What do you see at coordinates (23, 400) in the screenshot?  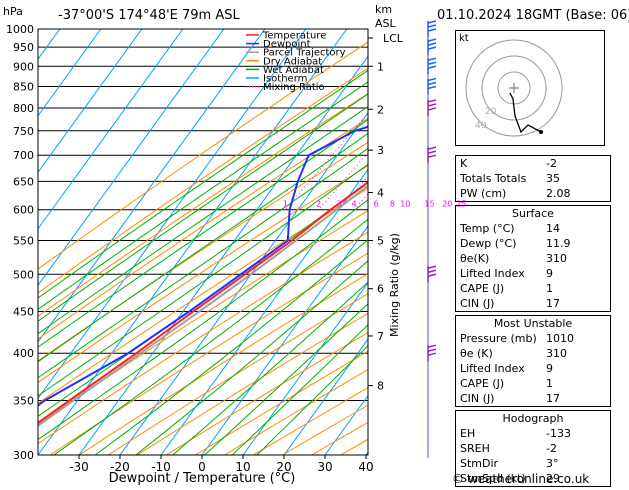 I see `pressure-tick-label: 350` at bounding box center [23, 400].